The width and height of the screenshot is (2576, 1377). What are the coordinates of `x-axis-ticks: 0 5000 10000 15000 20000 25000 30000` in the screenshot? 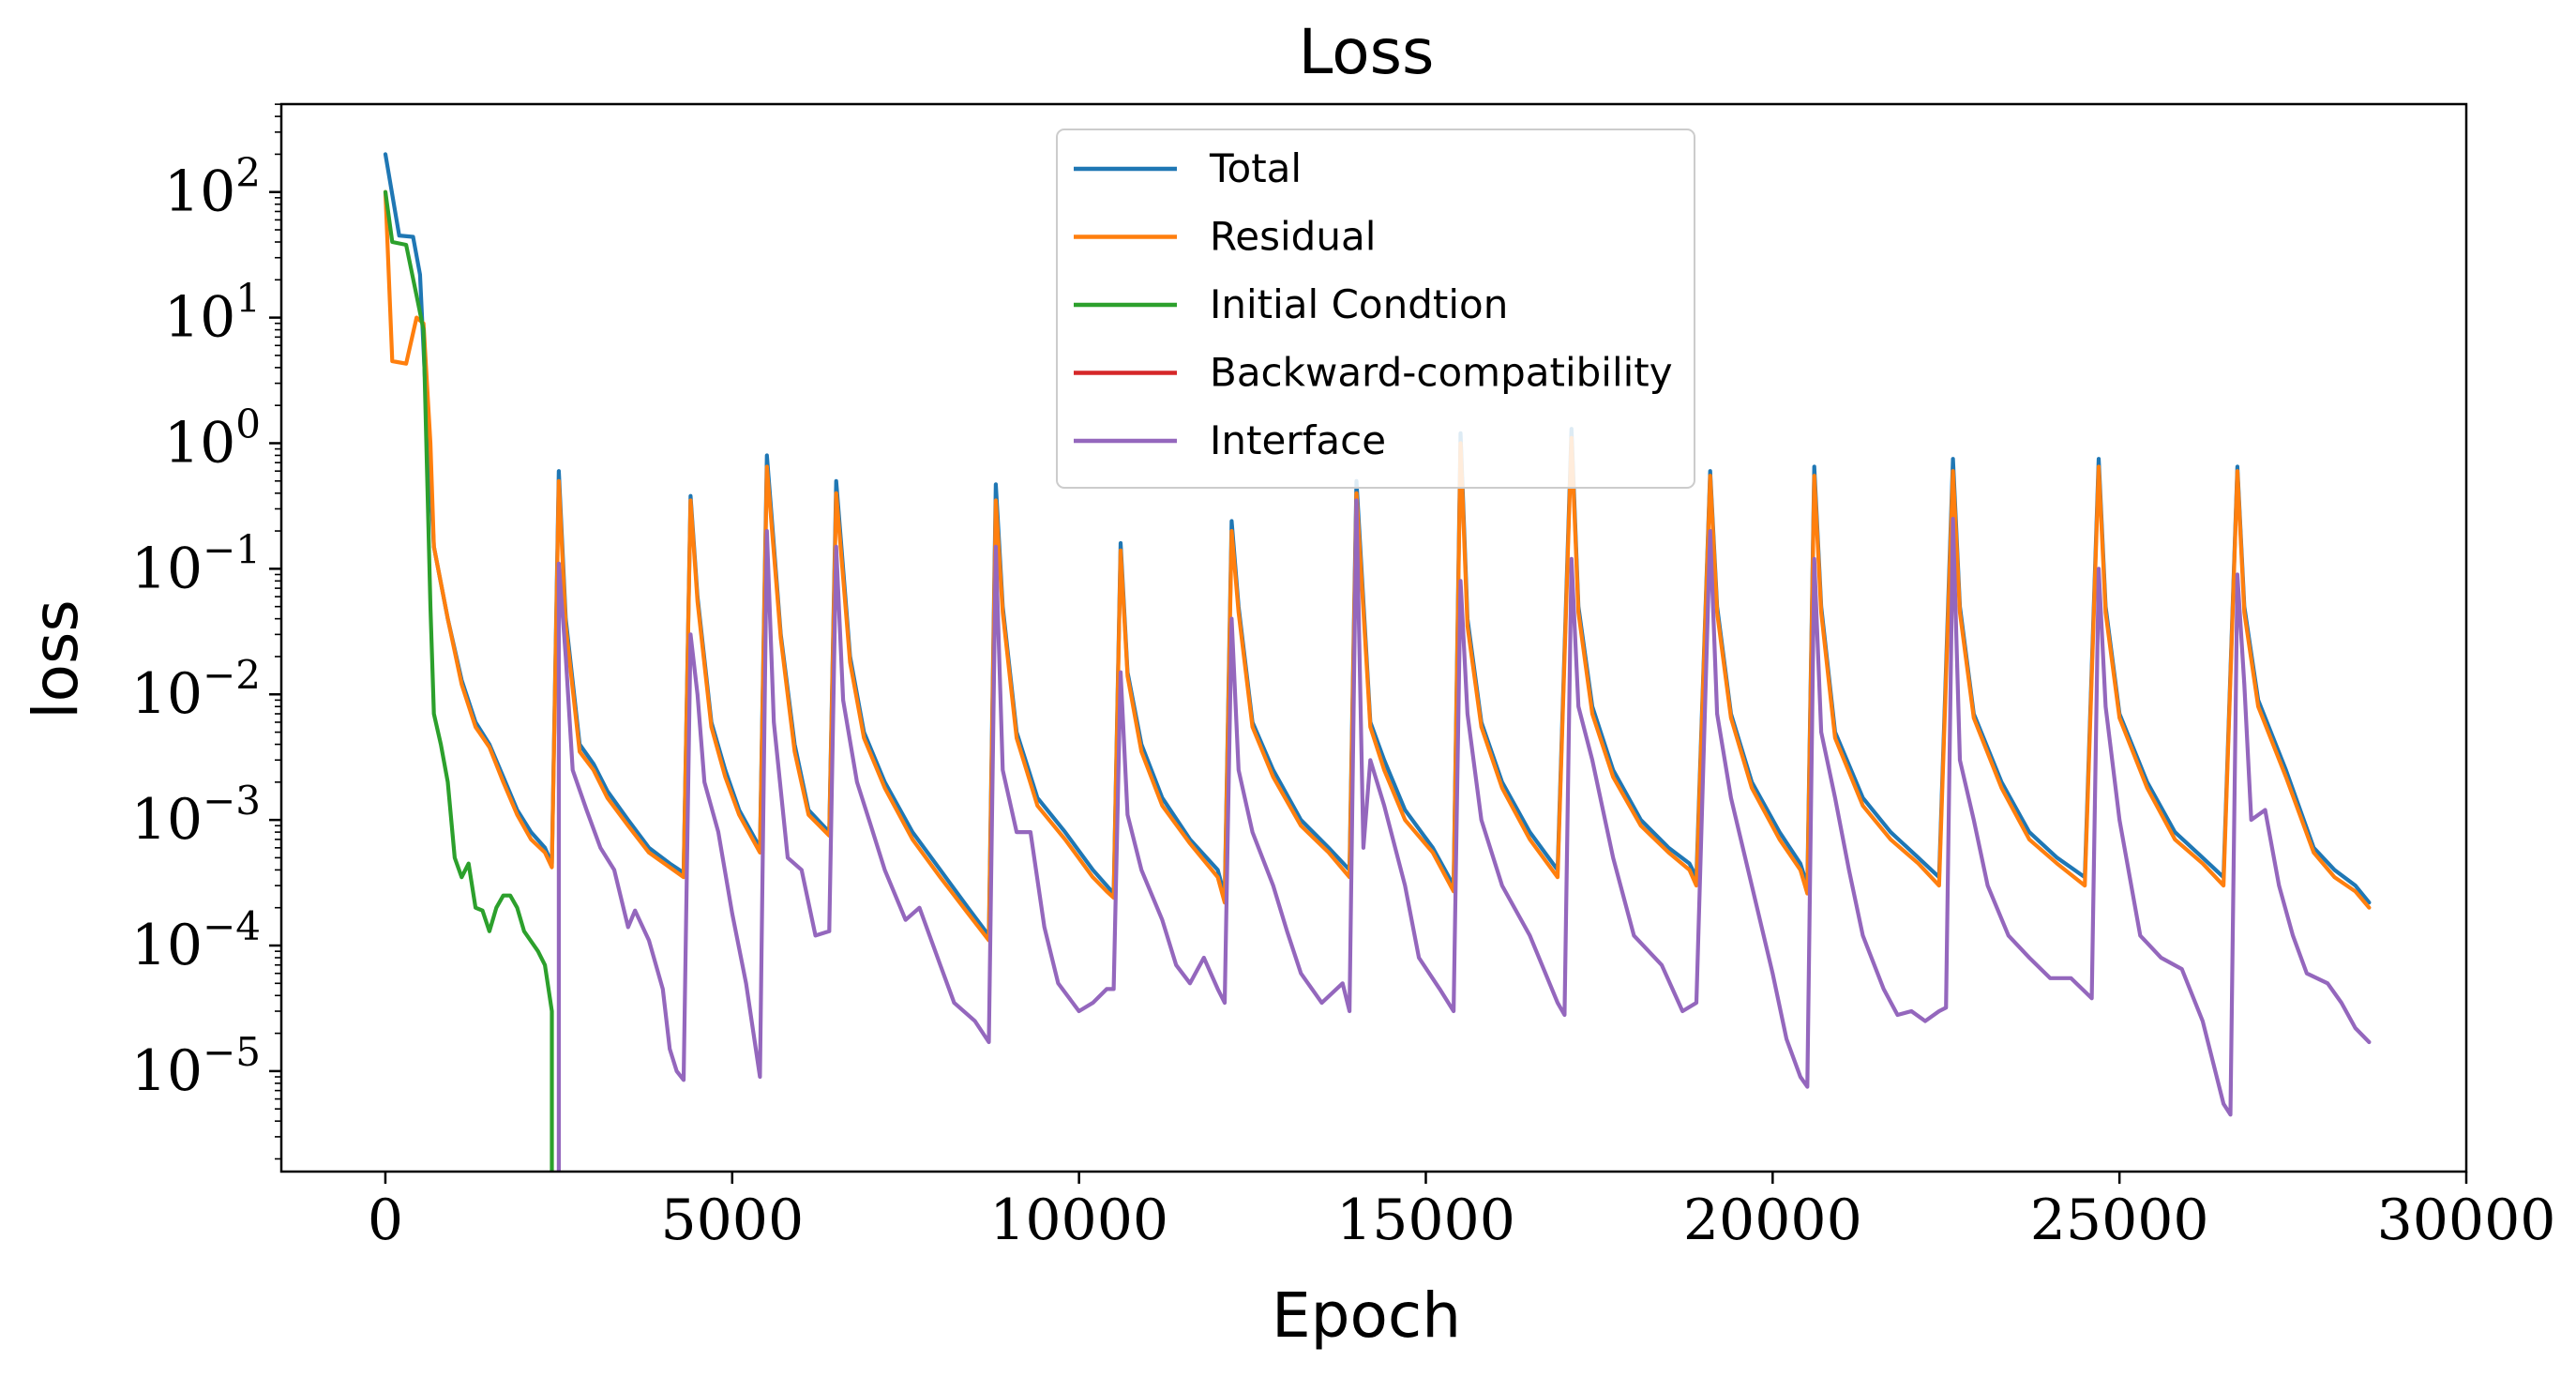 It's located at (1462, 1213).